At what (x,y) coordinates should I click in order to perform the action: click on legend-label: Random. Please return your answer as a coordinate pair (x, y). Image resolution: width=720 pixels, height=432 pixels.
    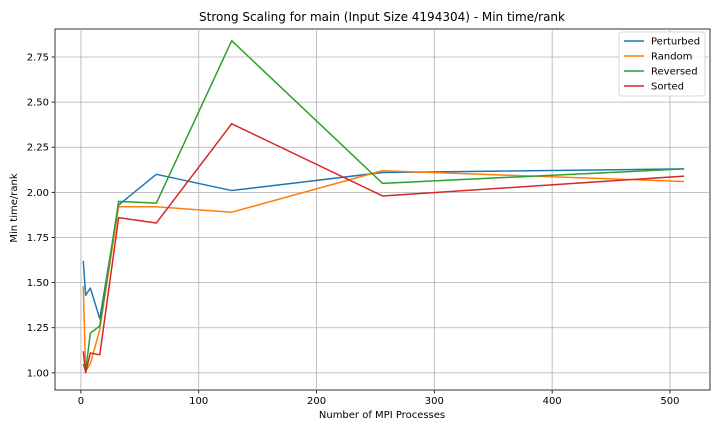
    Looking at the image, I should click on (671, 57).